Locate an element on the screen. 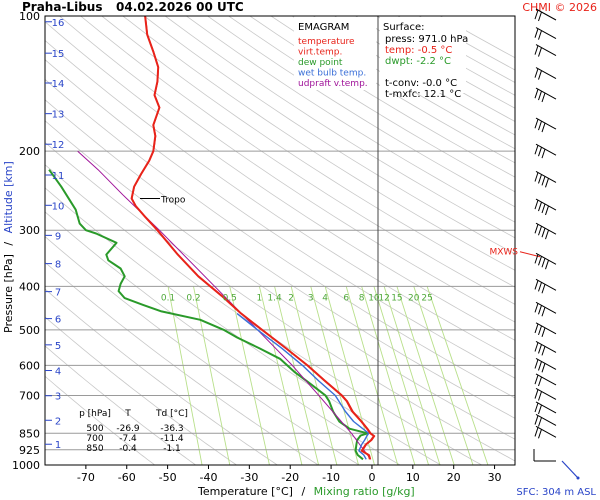 Image resolution: width=600 pixels, height=500 pixels. table-cell: -0.4 is located at coordinates (128, 449).